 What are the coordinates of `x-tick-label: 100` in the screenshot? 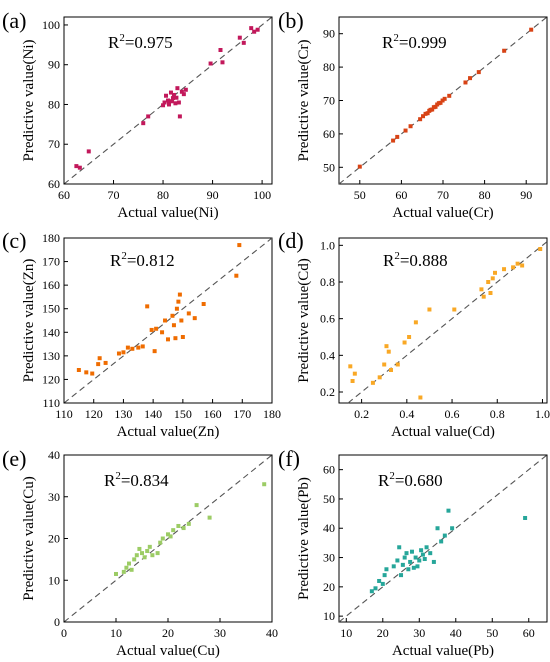 It's located at (262, 195).